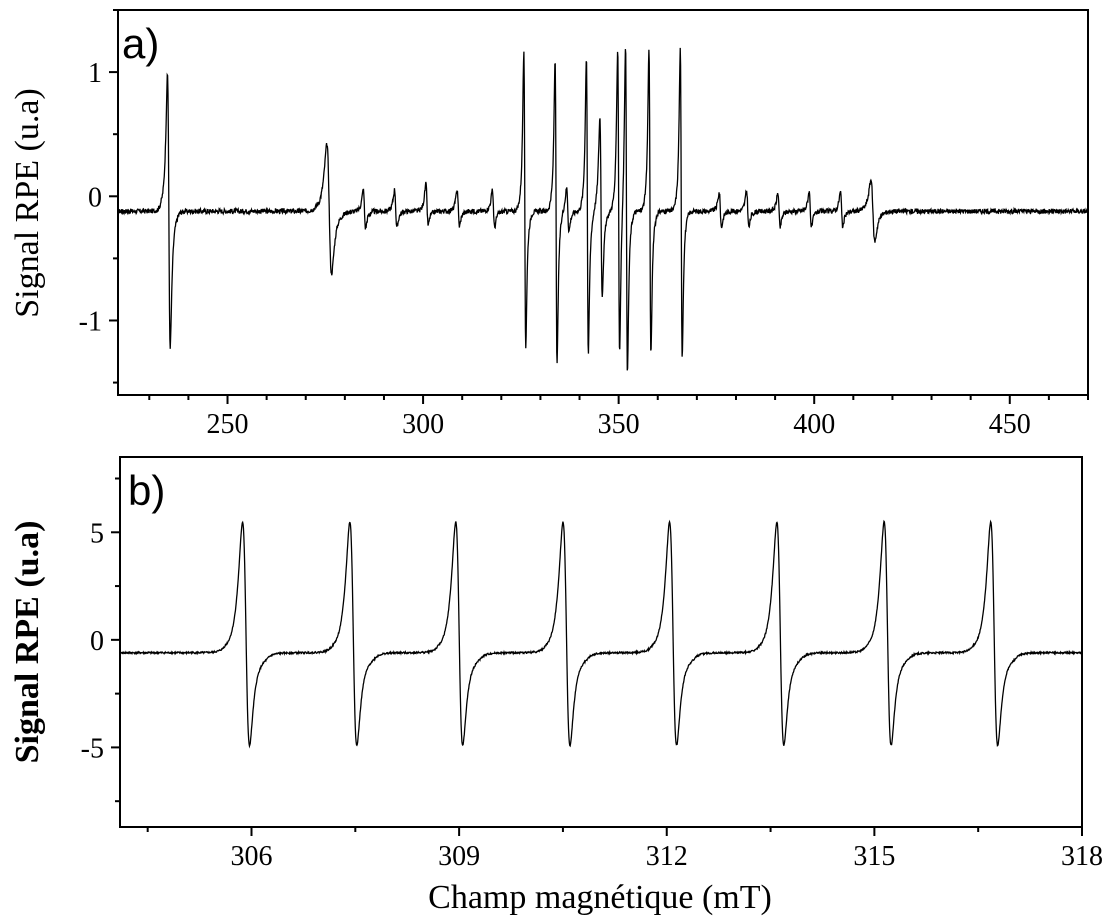  What do you see at coordinates (97, 533) in the screenshot?
I see `panel-b-y-tick-label: 5` at bounding box center [97, 533].